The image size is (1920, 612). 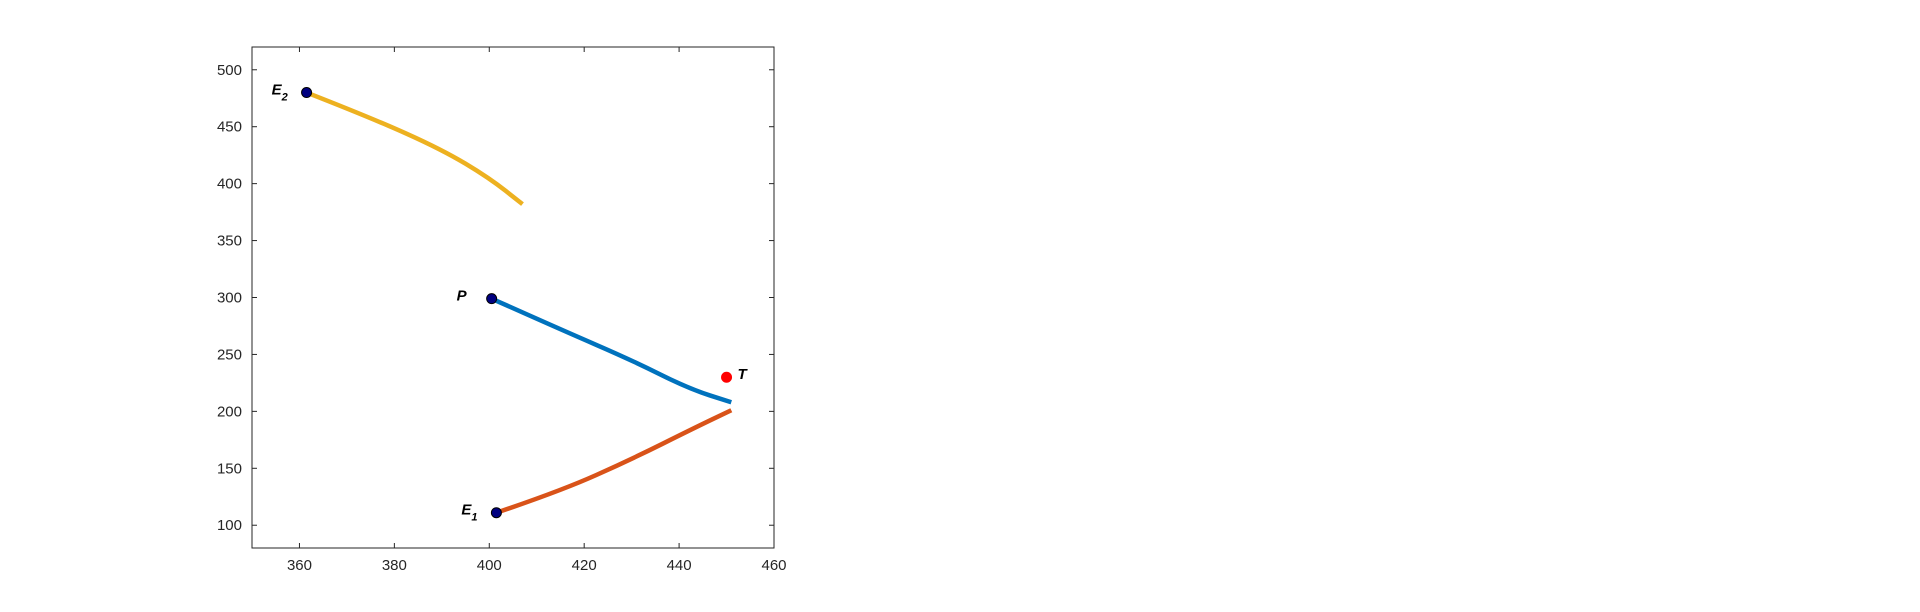 I want to click on y-tick-label: 300, so click(x=229, y=298).